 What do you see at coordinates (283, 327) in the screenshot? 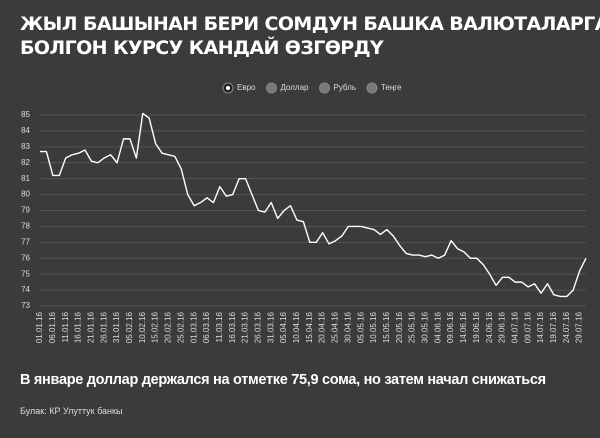
I see `x-tick-label: 05.04.16` at bounding box center [283, 327].